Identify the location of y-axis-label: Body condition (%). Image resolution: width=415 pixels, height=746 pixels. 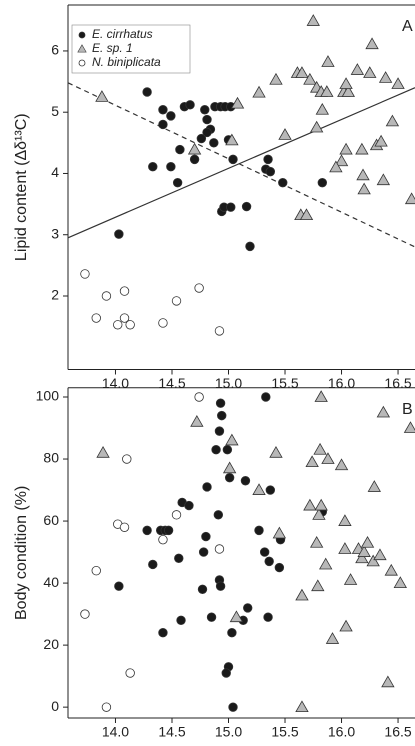
(21, 553).